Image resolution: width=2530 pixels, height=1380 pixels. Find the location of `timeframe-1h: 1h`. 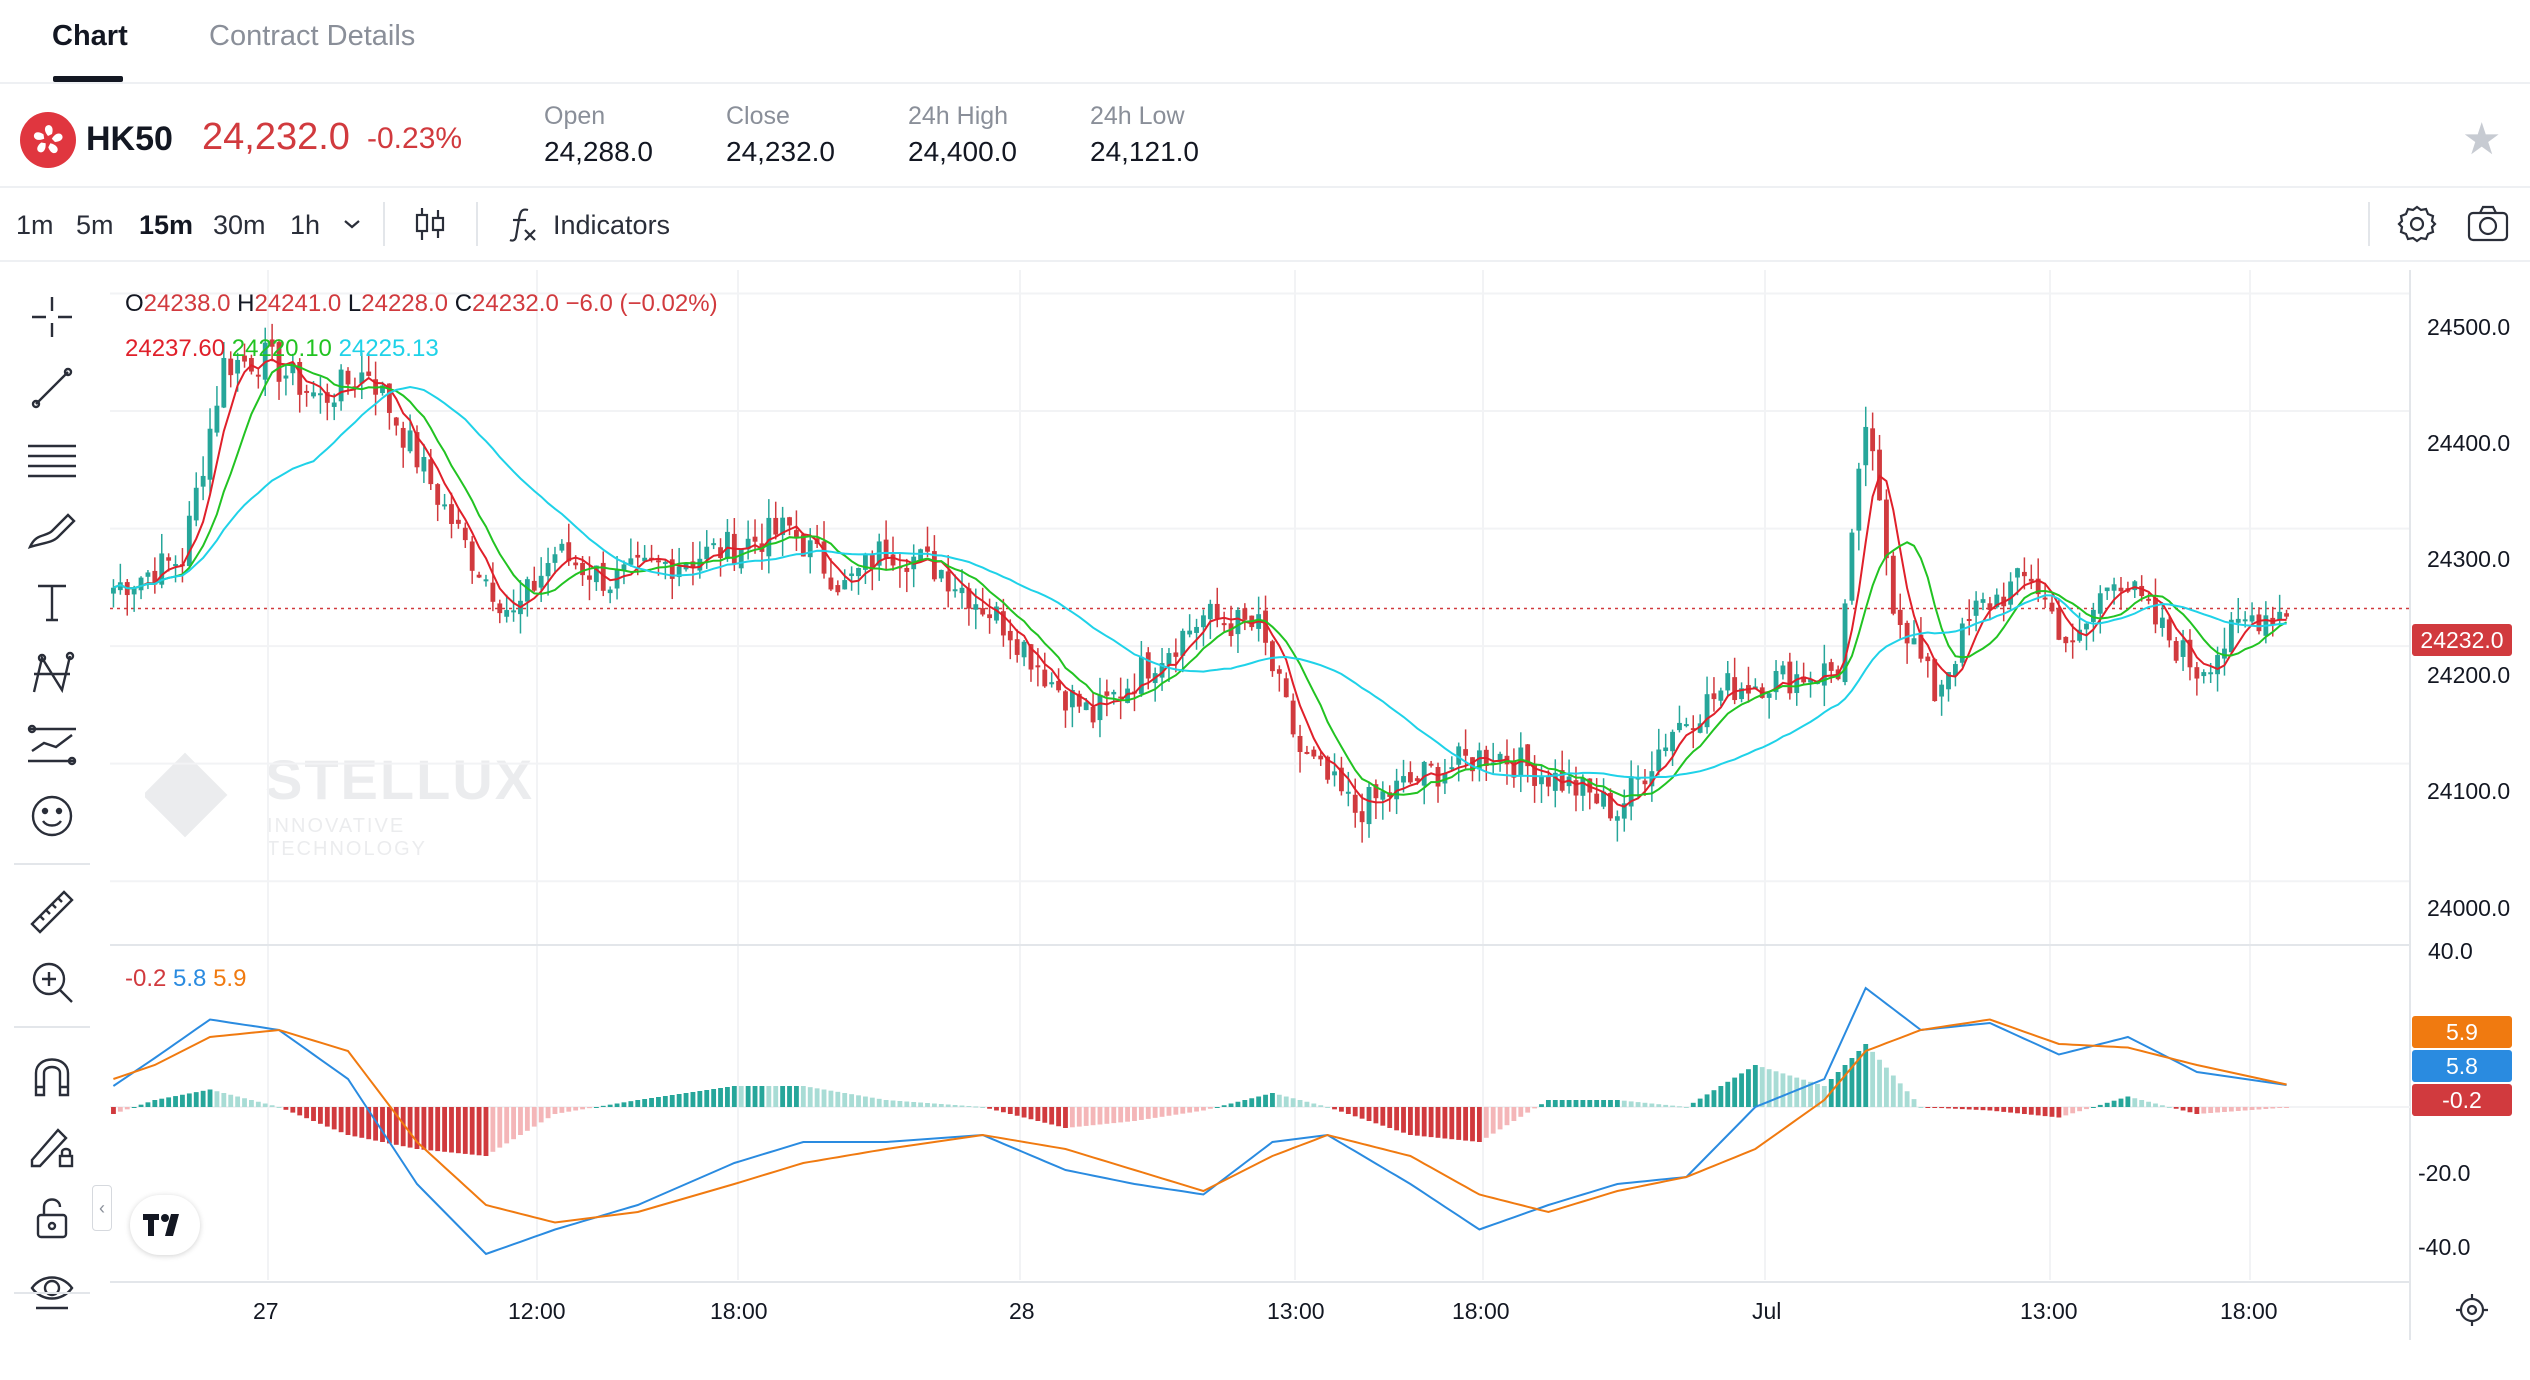

timeframe-1h: 1h is located at coordinates (305, 225).